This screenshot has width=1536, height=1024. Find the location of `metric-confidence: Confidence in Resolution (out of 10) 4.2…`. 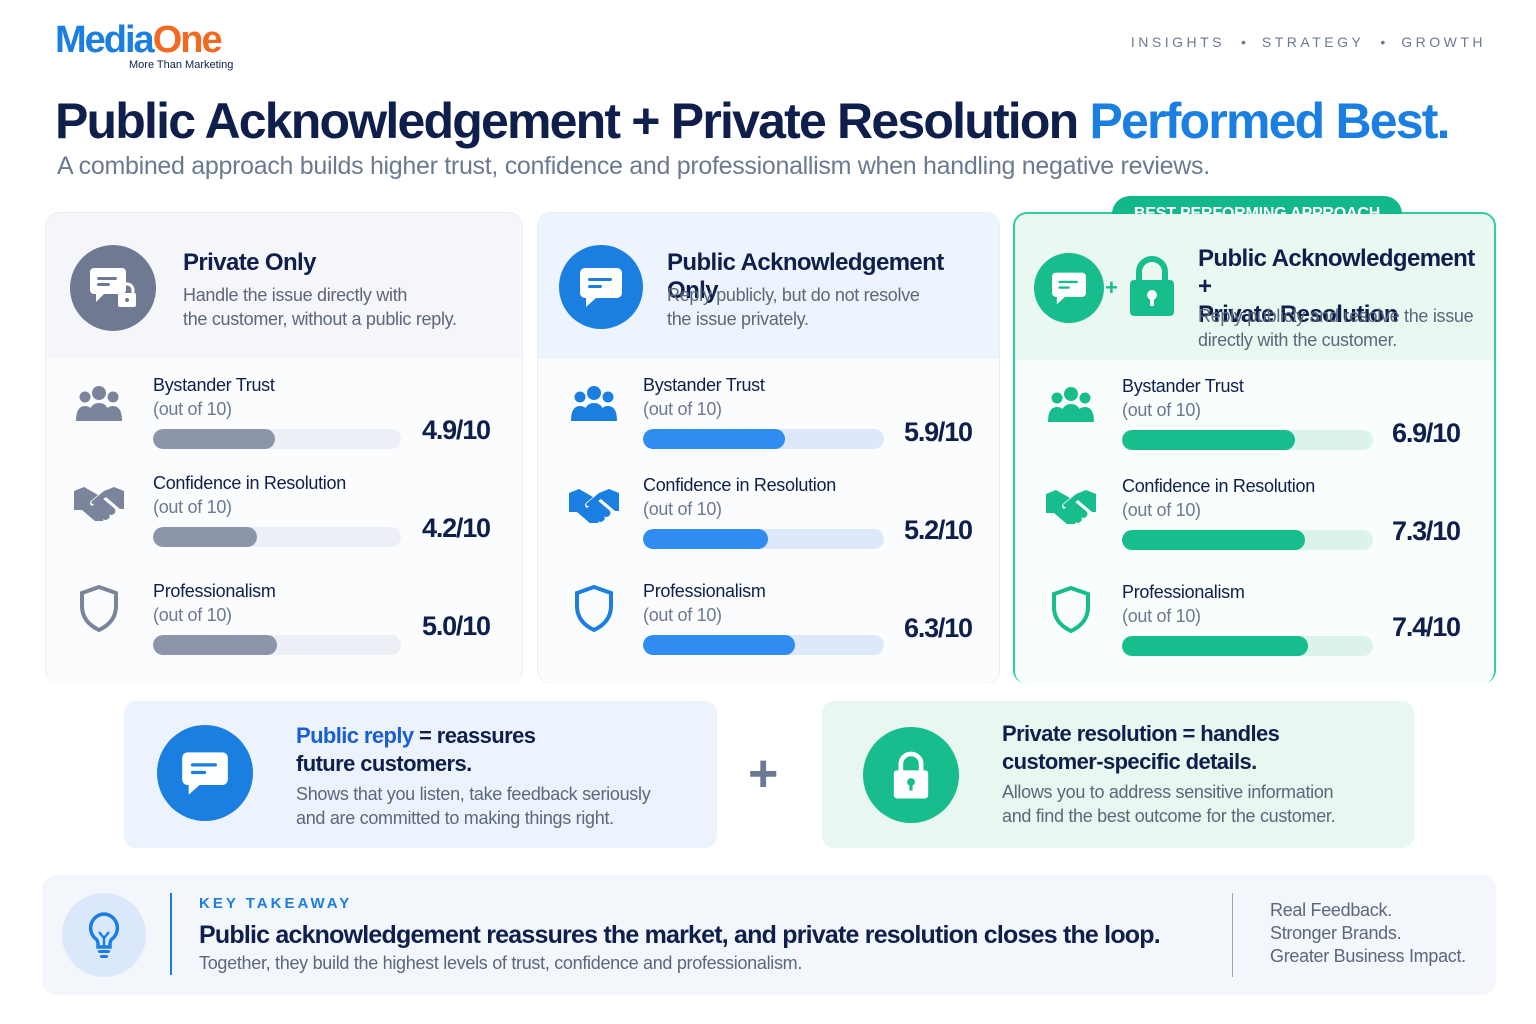

metric-confidence: Confidence in Resolution (out of 10) 4.2… is located at coordinates (284, 523).